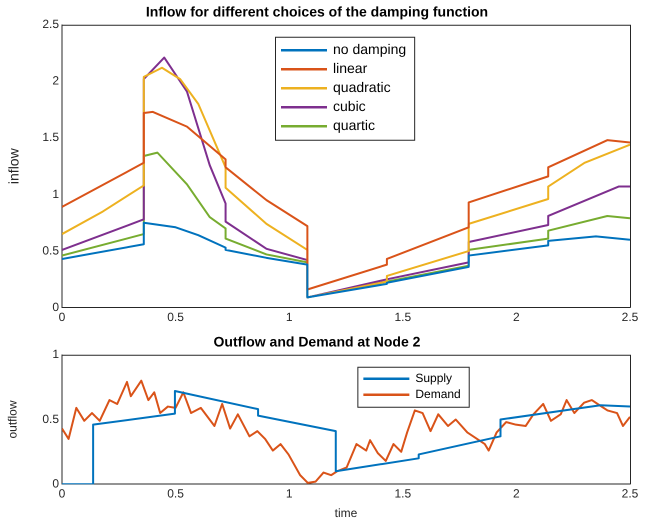 Image resolution: width=660 pixels, height=525 pixels. I want to click on legend-label: no damping, so click(369, 49).